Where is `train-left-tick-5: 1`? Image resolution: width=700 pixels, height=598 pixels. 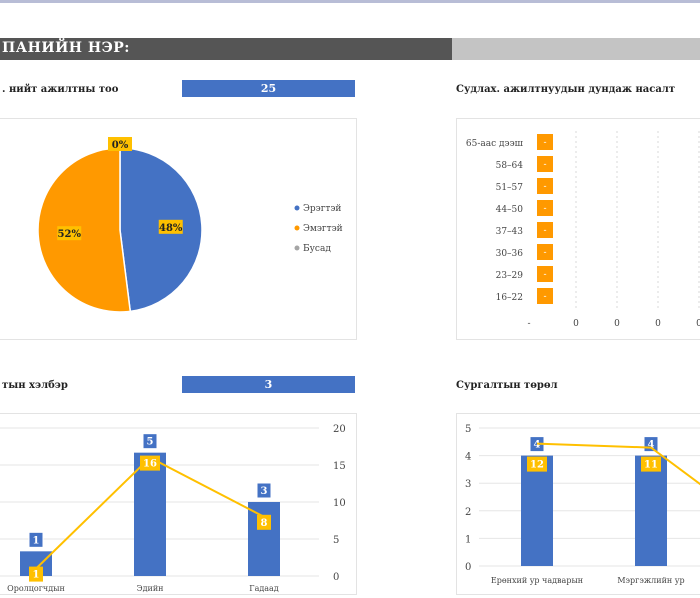 train-left-tick-5: 1 is located at coordinates (468, 539).